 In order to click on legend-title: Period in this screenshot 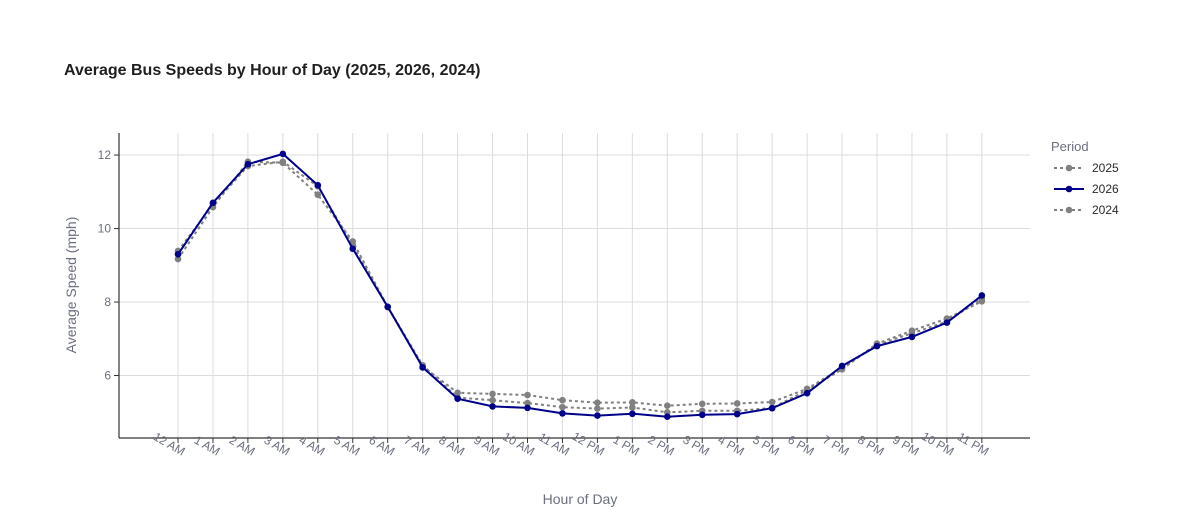, I will do `click(1070, 146)`.